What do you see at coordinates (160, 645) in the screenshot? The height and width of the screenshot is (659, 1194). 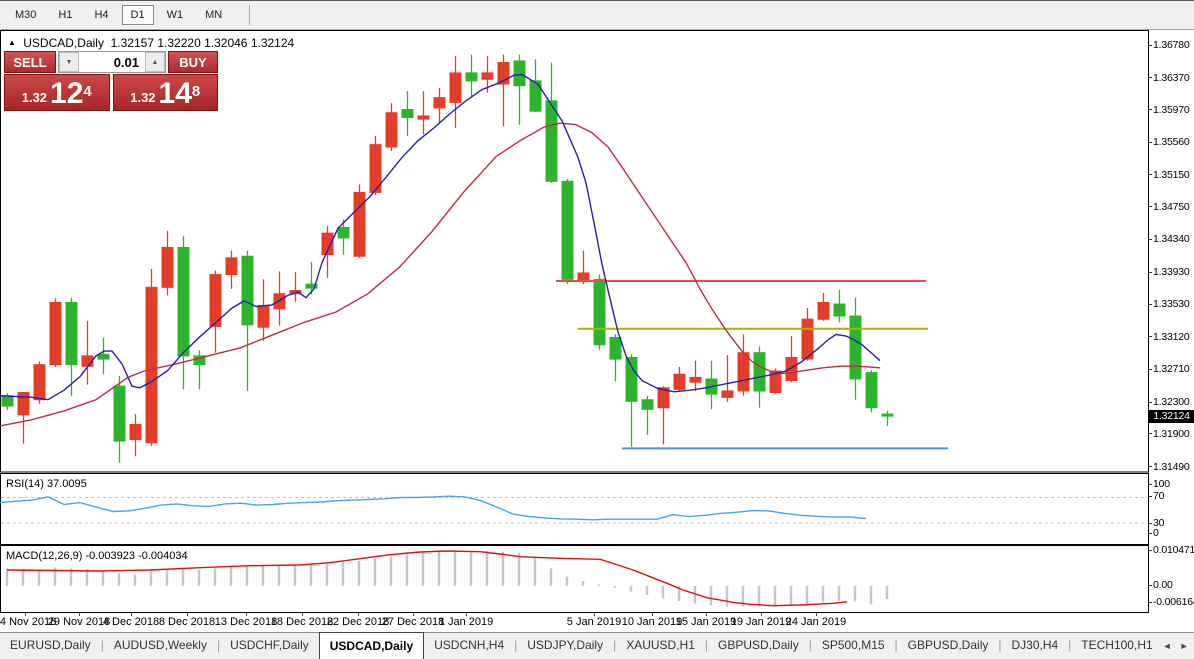 I see `tab-audusd-weekly: AUDUSD,Weekly` at bounding box center [160, 645].